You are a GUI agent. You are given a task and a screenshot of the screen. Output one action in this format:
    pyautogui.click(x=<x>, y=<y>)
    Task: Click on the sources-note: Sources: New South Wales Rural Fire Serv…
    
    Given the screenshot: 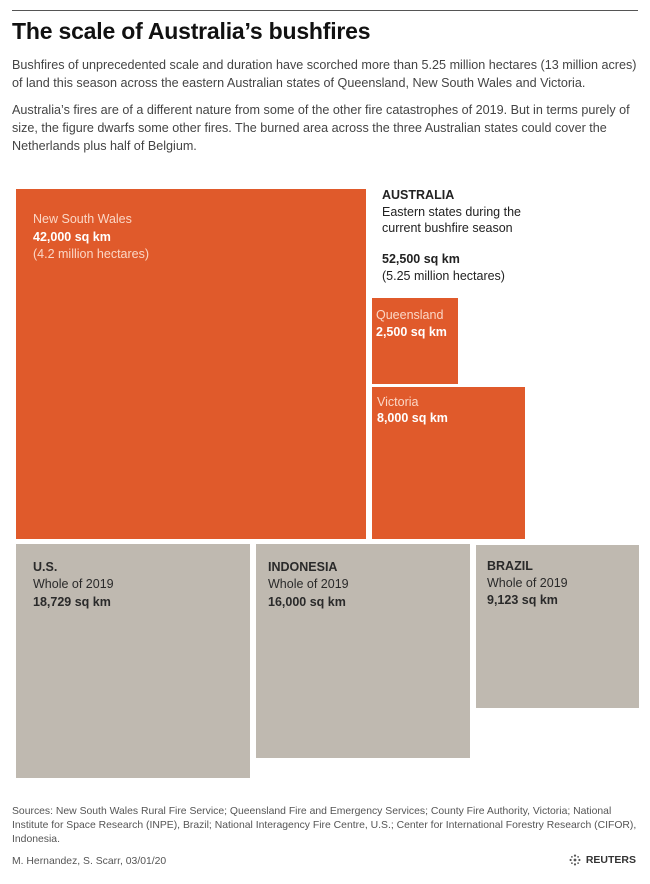 What is the action you would take?
    pyautogui.click(x=324, y=825)
    